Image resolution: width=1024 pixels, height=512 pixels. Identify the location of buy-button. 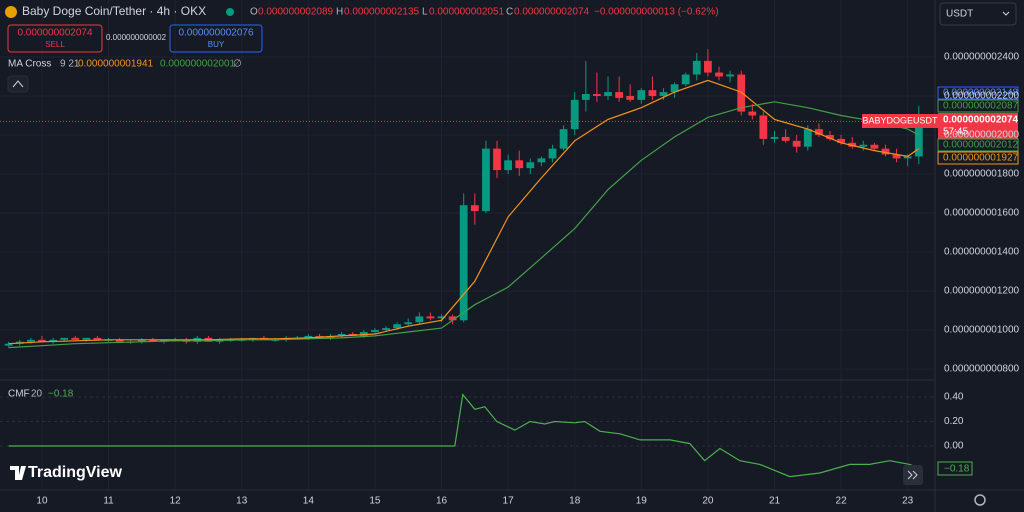
(216, 38).